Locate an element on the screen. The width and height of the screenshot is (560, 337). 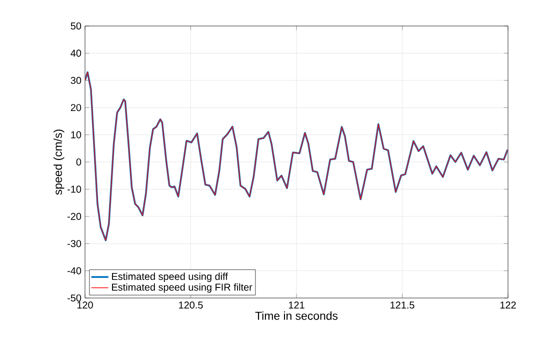
y-tick-label: -30 is located at coordinates (75, 244).